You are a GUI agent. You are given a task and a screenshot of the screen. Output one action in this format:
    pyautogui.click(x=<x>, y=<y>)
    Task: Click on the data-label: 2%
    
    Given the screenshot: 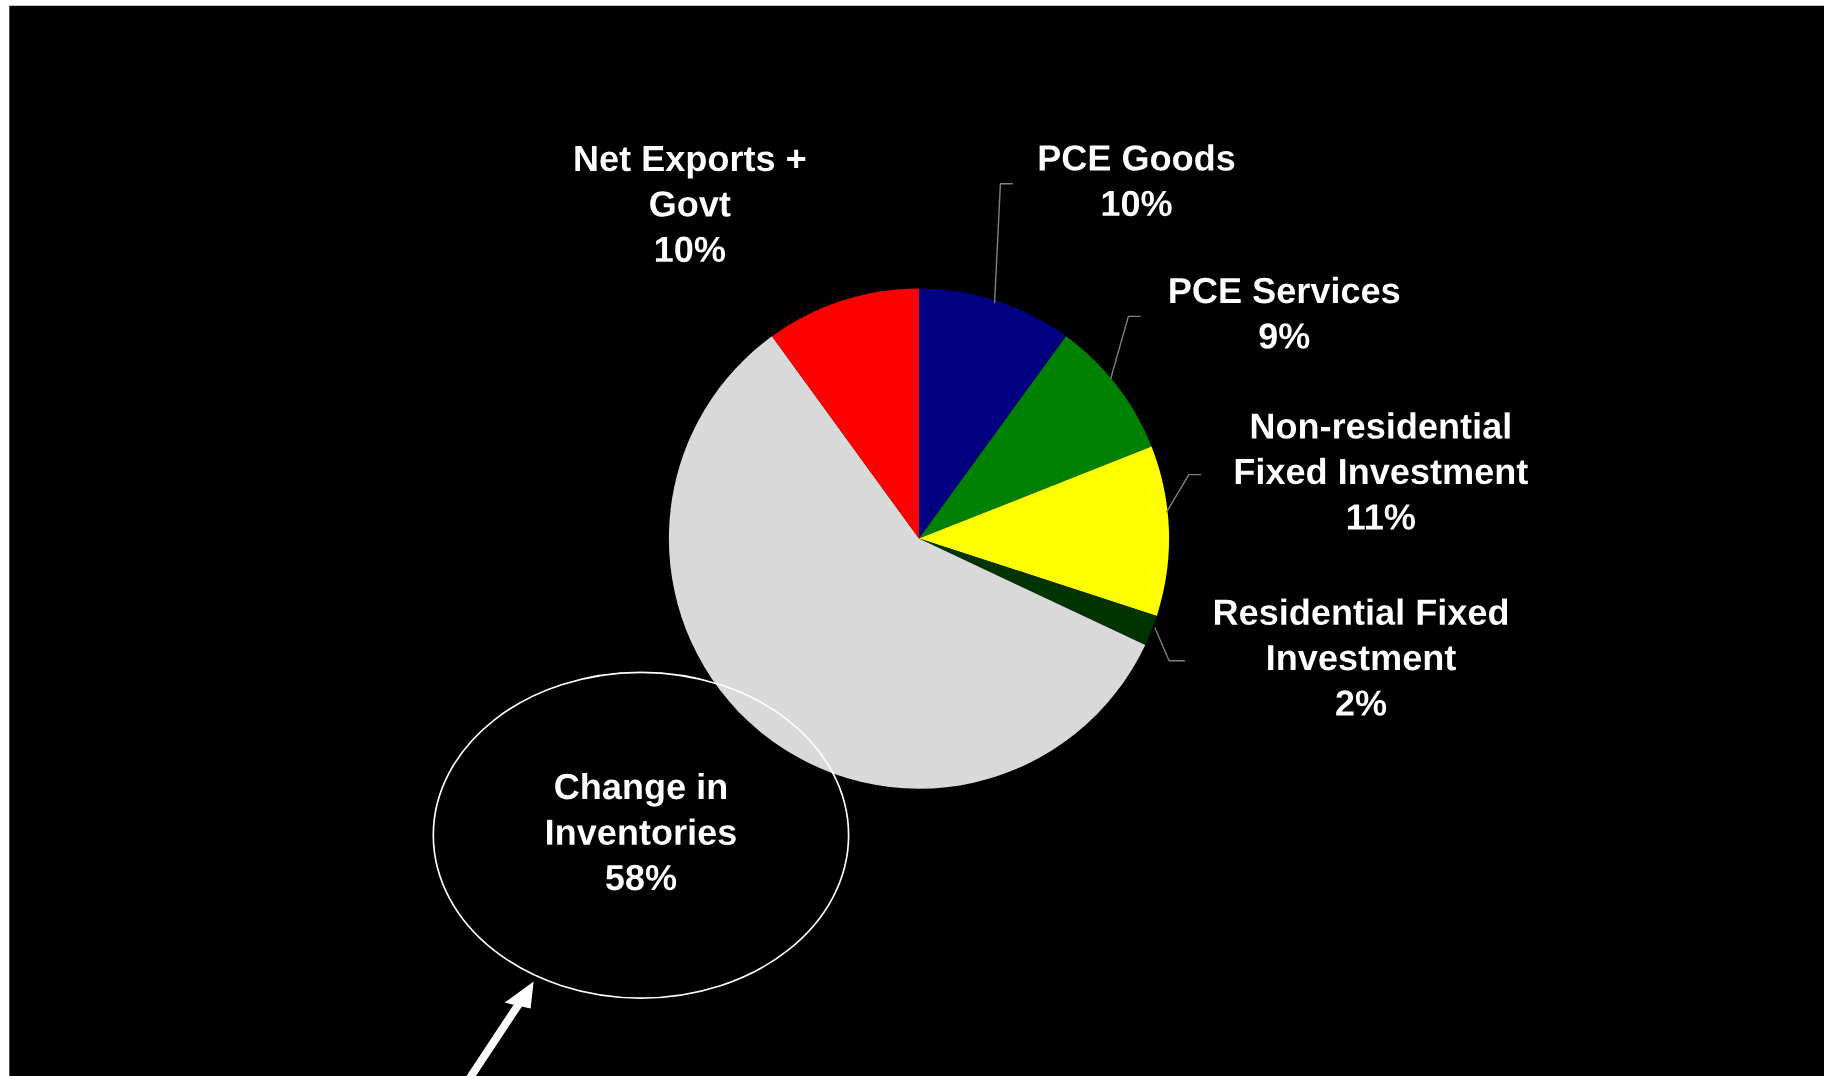 What is the action you would take?
    pyautogui.click(x=1361, y=703)
    